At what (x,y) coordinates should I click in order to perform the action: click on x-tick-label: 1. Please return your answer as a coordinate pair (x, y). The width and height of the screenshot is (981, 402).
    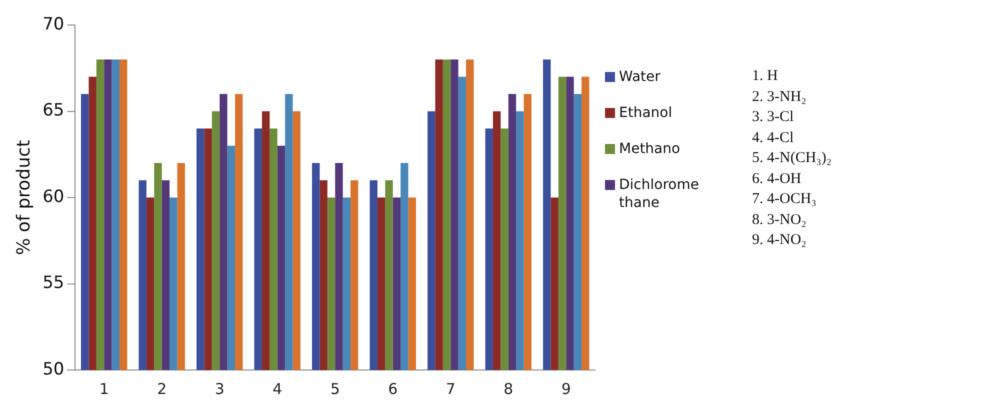
    Looking at the image, I should click on (104, 389).